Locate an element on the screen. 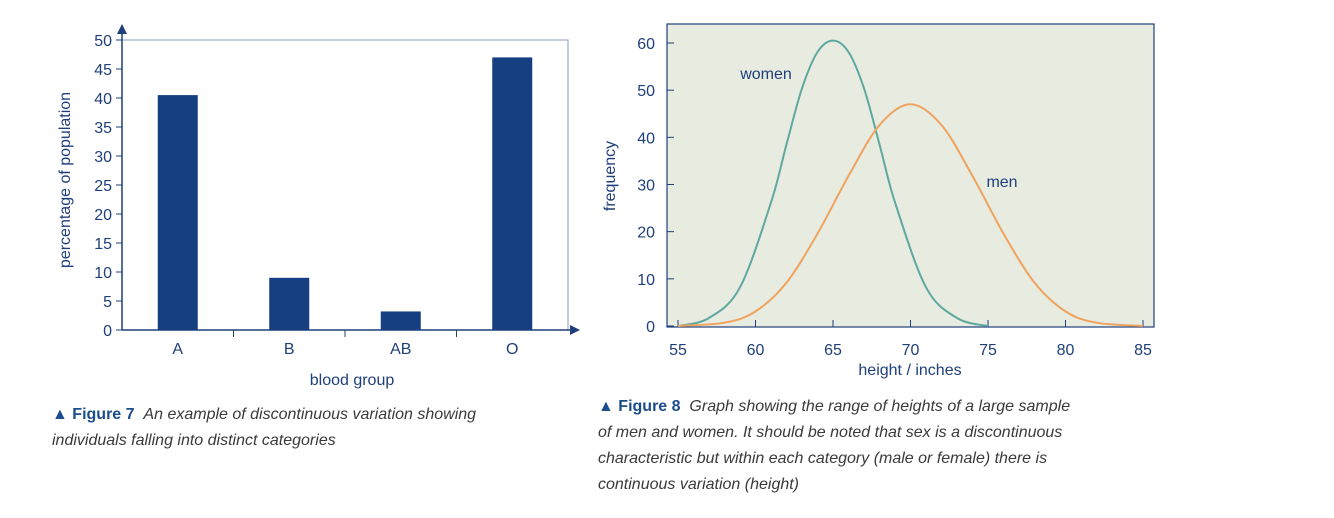  line-x-tick-label: 55 is located at coordinates (678, 350).